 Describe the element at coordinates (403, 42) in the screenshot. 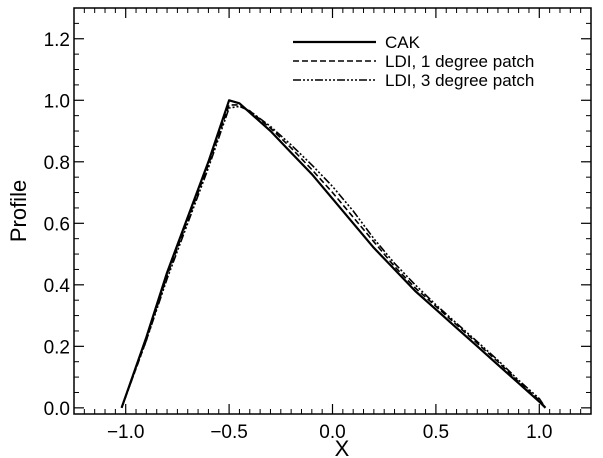

I see `legend-label-1: CAK` at that location.